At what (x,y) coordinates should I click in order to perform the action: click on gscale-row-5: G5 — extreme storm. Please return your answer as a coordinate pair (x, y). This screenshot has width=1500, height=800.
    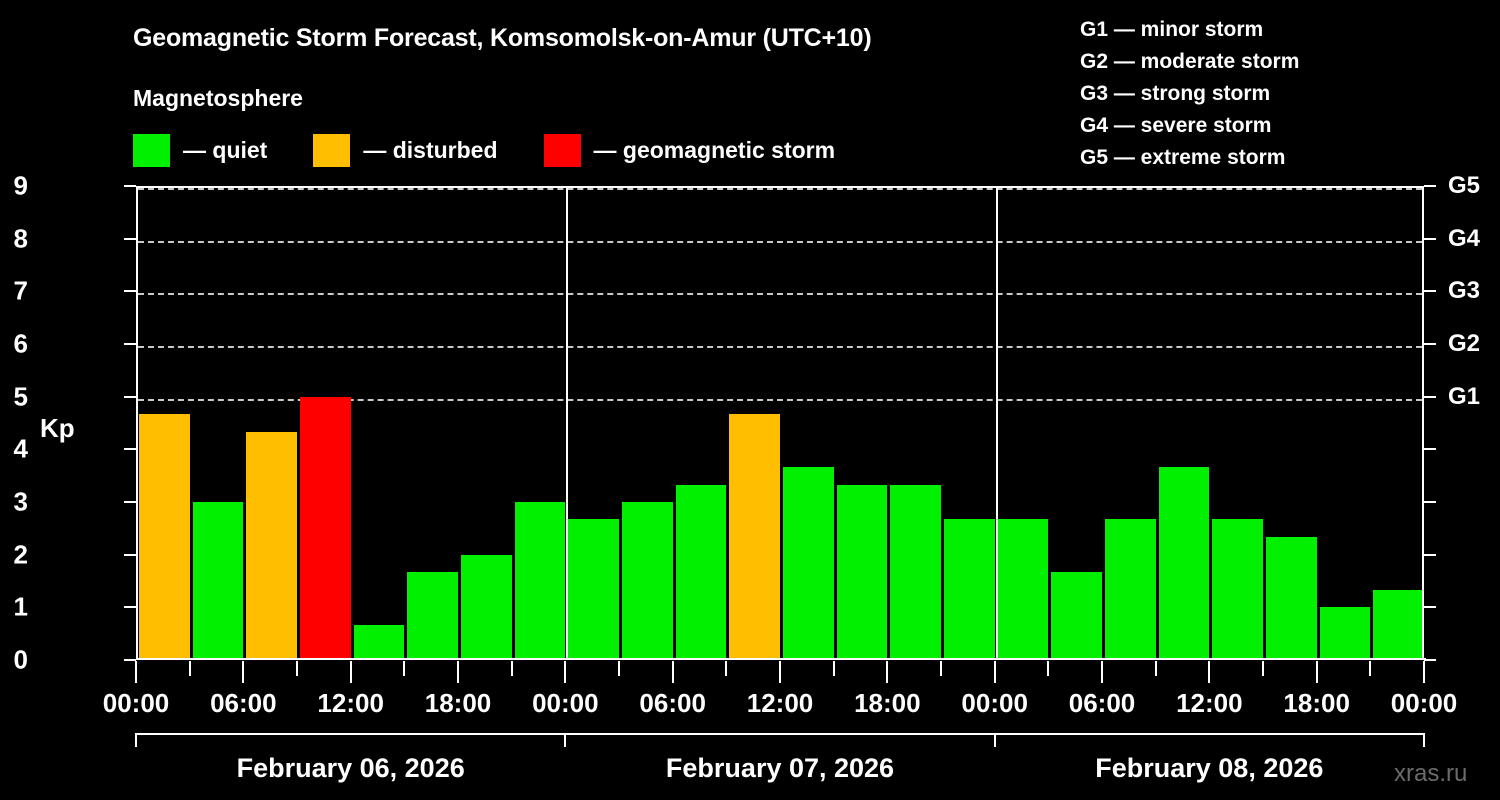
    Looking at the image, I should click on (1183, 157).